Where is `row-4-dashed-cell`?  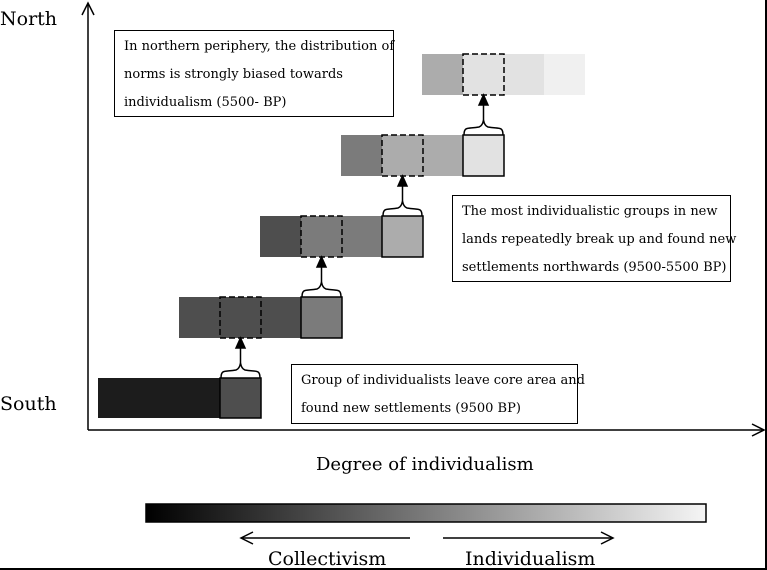
row-4-dashed-cell is located at coordinates (402, 155).